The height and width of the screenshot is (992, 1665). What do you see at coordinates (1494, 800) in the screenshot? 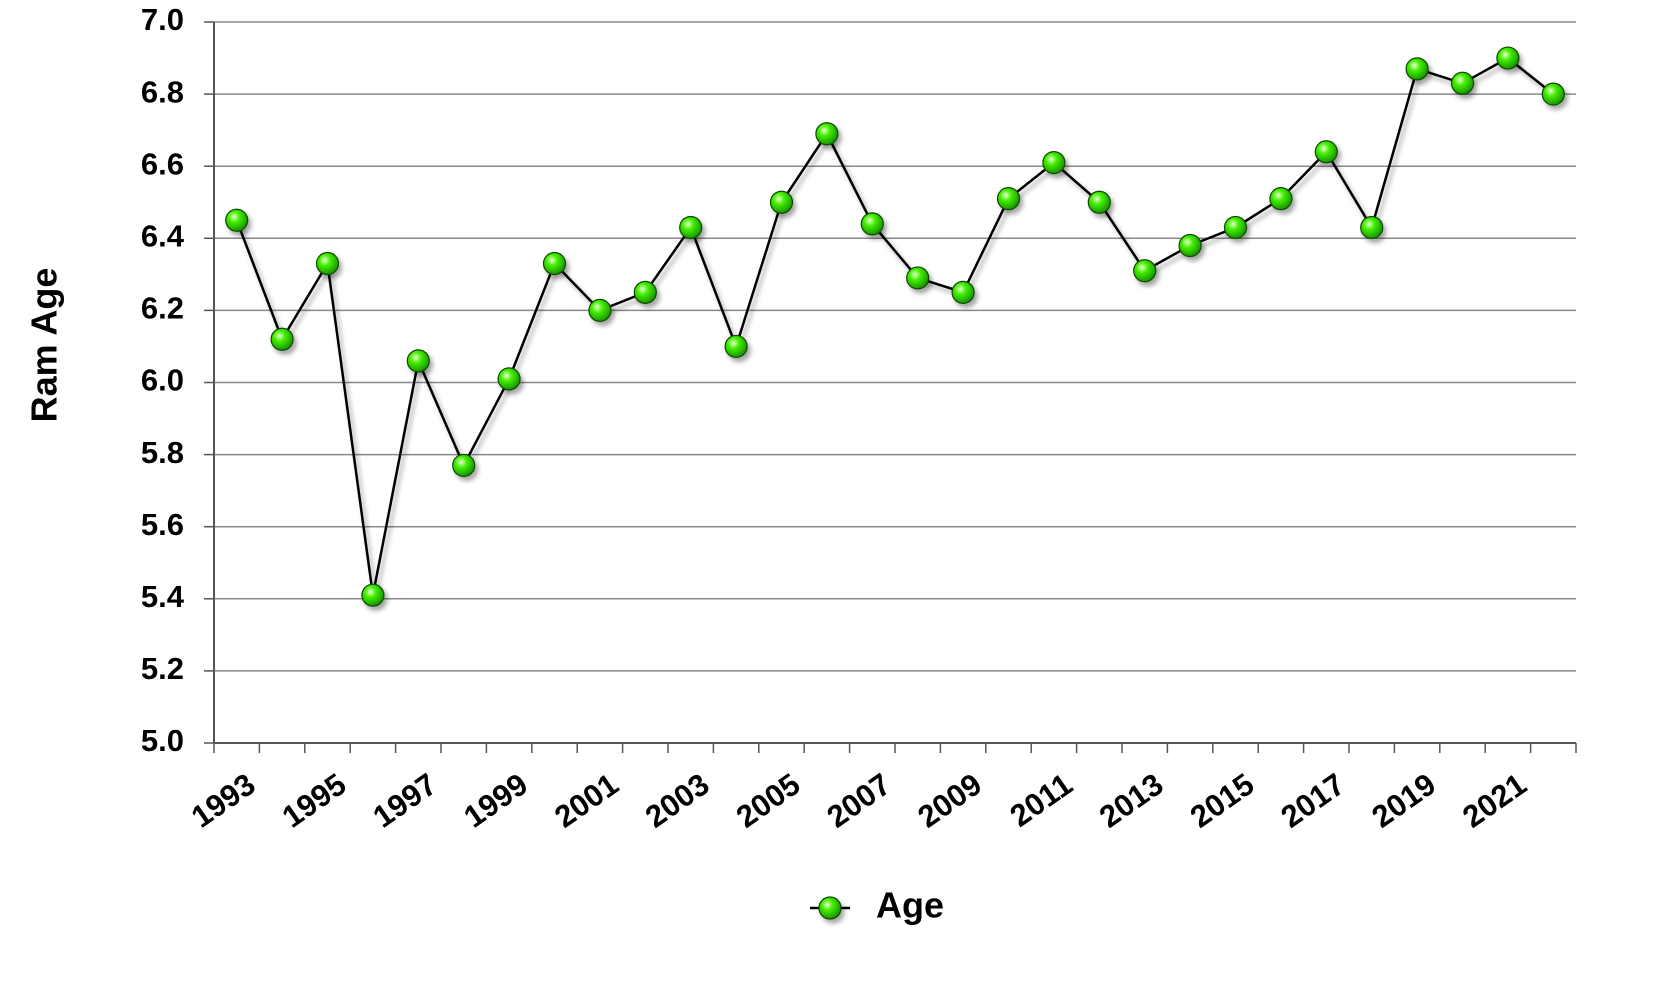
I see `x-tick-label: 2021` at bounding box center [1494, 800].